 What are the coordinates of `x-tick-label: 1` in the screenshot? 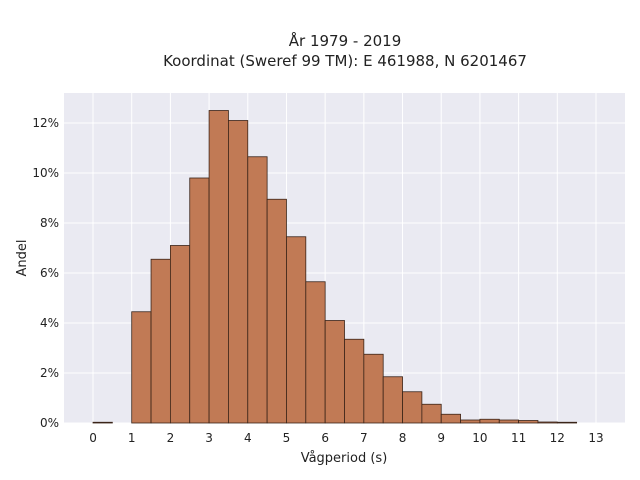 It's located at (132, 438).